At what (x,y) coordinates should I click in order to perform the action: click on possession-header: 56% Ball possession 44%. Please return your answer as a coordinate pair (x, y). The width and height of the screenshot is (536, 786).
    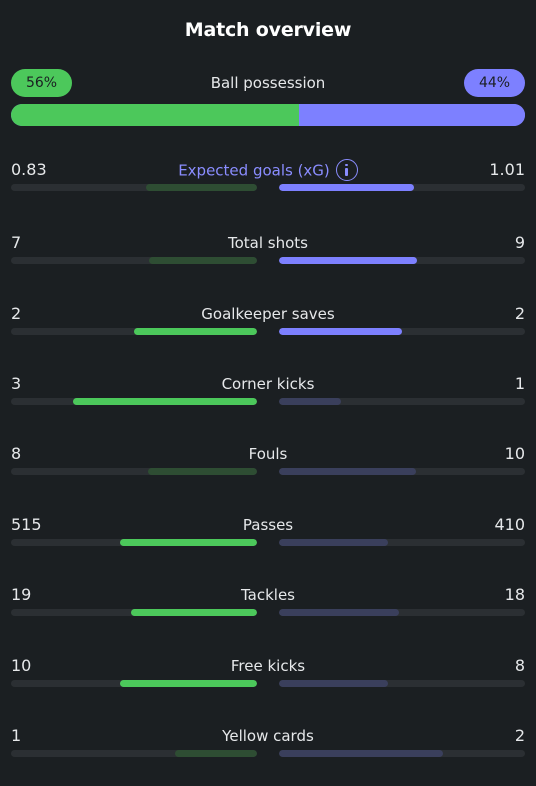
    Looking at the image, I should click on (268, 83).